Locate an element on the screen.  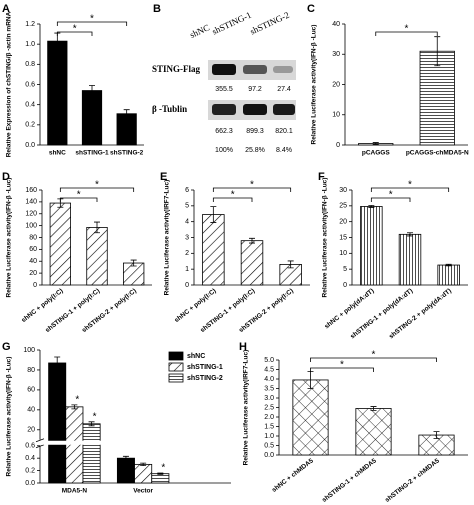
x-tick-label: shSTING-2 + poly(dA:dT) is located at coordinates (420, 313).